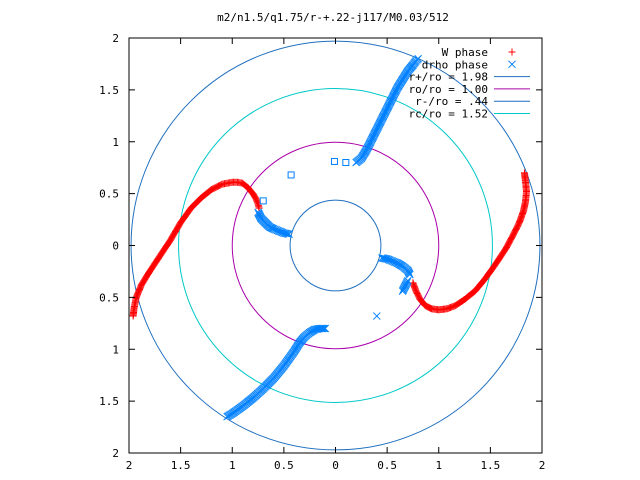  I want to click on circle-ro, so click(335, 245).